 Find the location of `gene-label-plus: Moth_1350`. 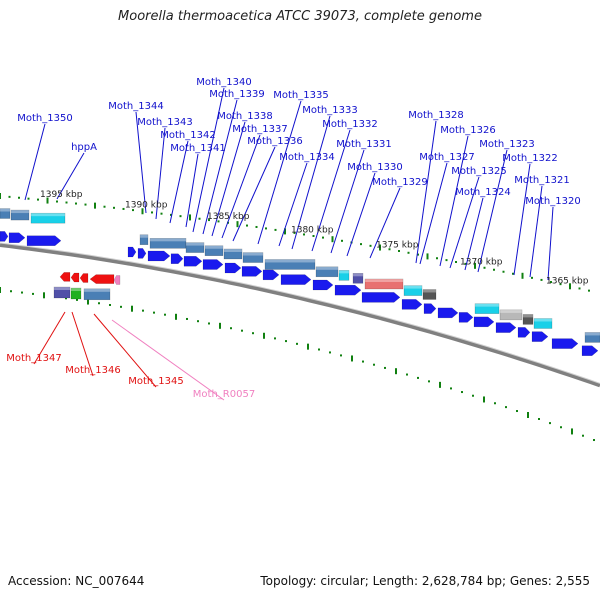

gene-label-plus: Moth_1350 is located at coordinates (44, 118).